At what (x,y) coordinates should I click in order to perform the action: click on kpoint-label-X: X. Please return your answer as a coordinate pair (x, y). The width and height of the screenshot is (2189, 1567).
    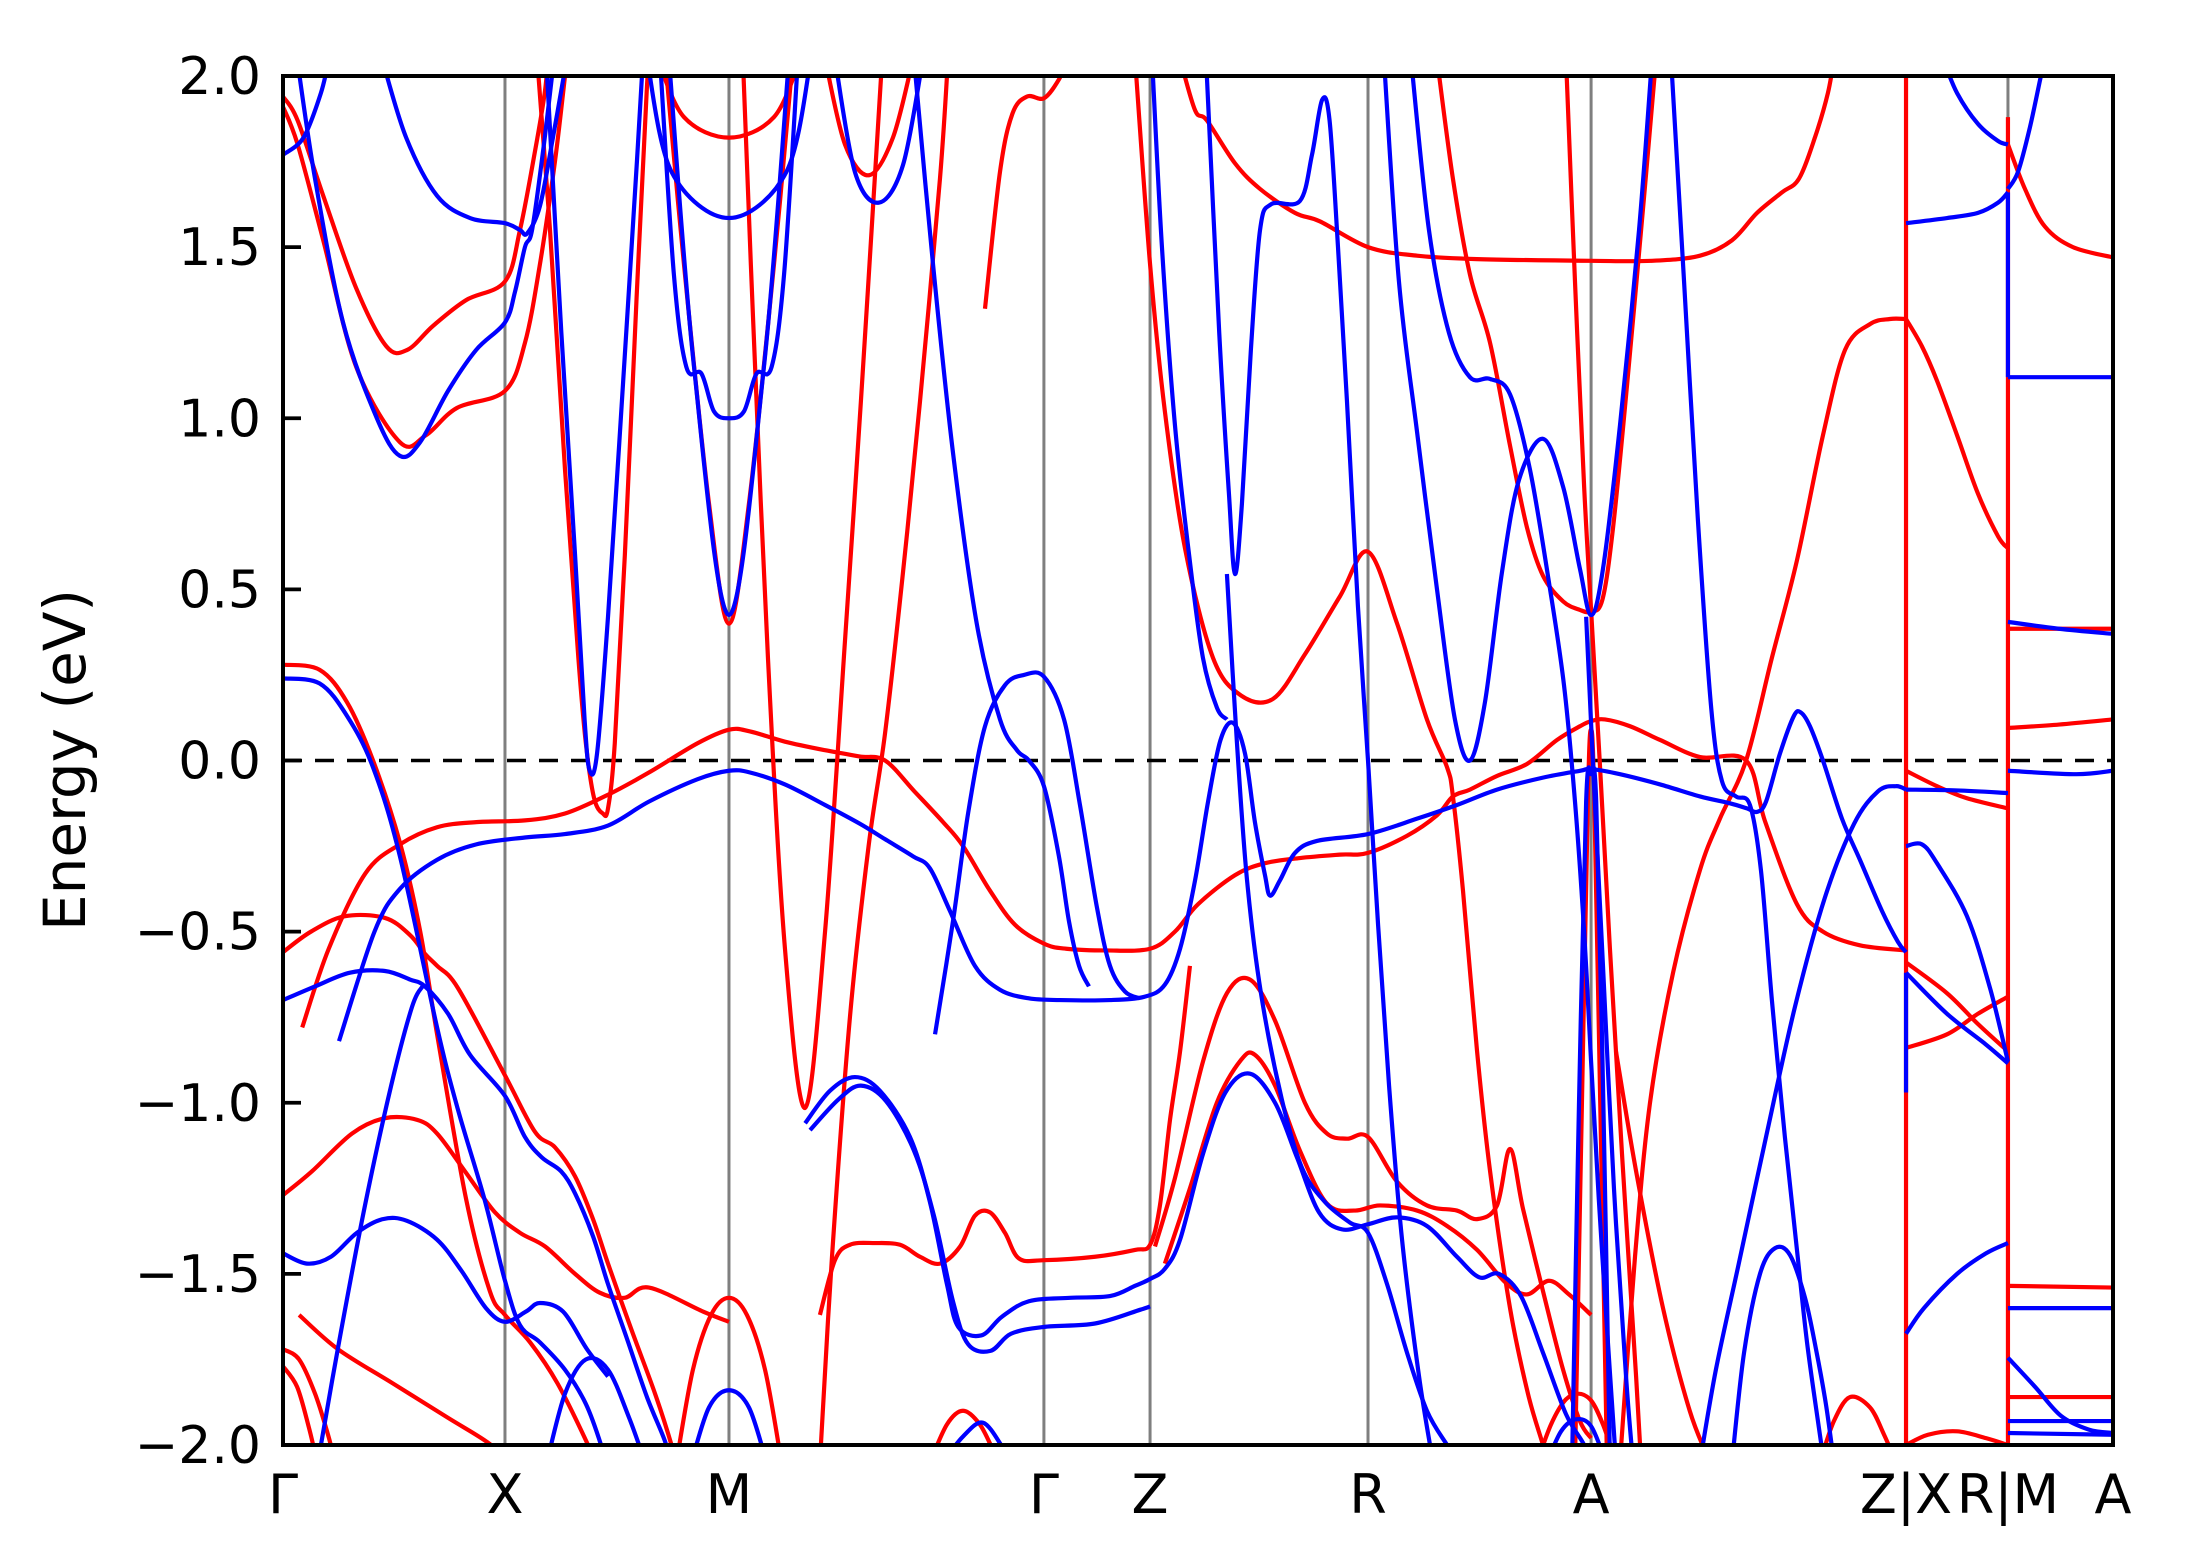
    Looking at the image, I should click on (504, 1494).